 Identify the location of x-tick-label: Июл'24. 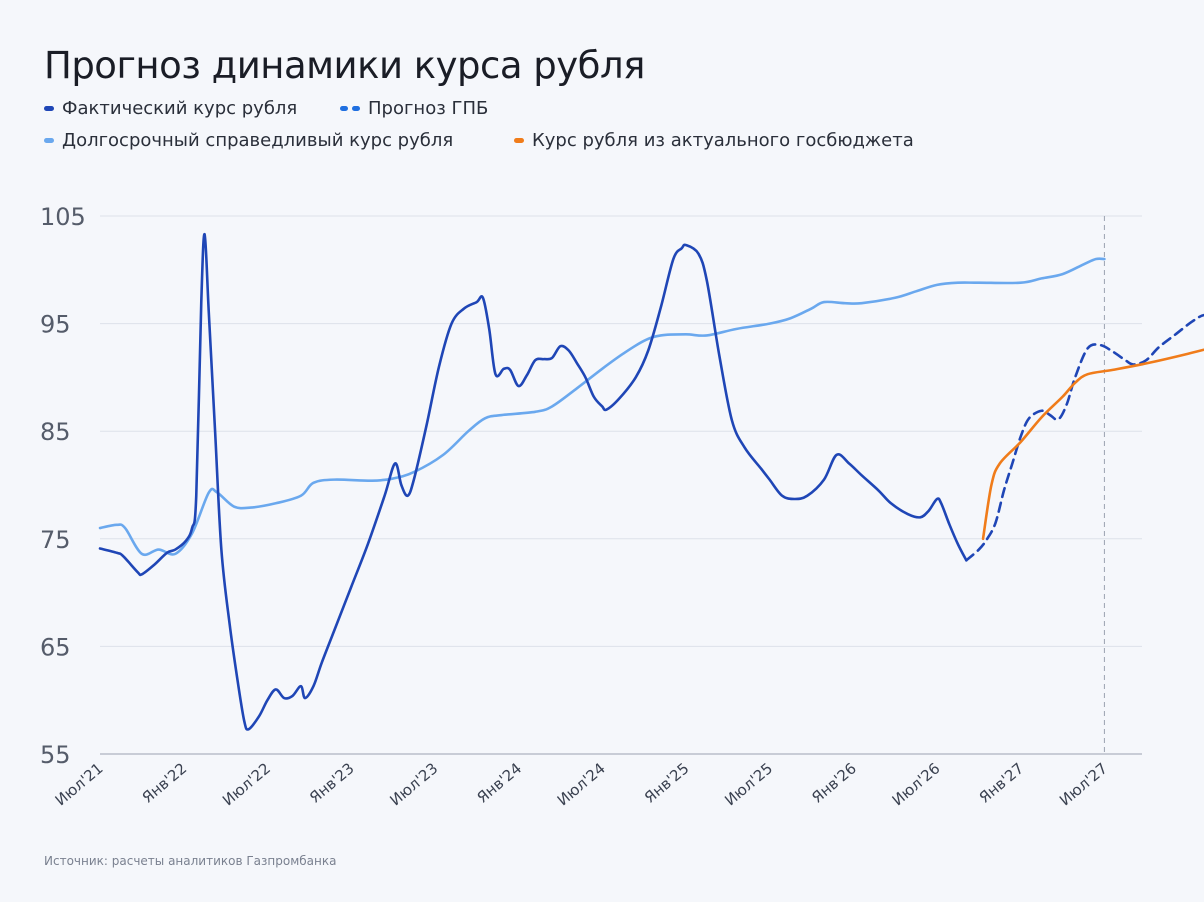
(581, 784).